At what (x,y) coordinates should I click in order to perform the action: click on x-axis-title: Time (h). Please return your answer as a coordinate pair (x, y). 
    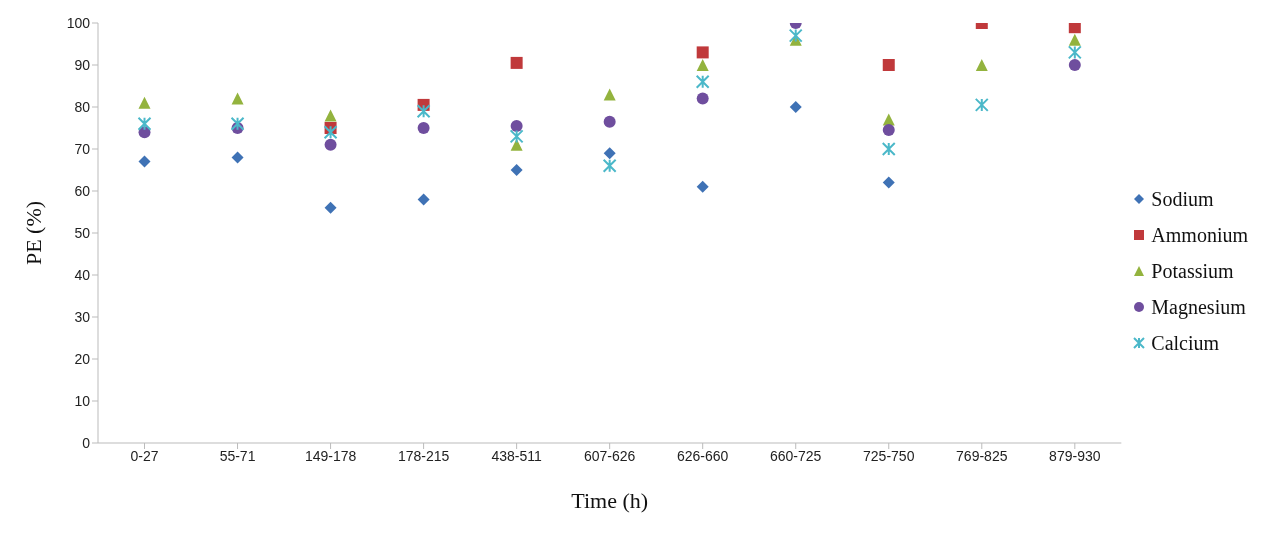
    Looking at the image, I should click on (610, 500).